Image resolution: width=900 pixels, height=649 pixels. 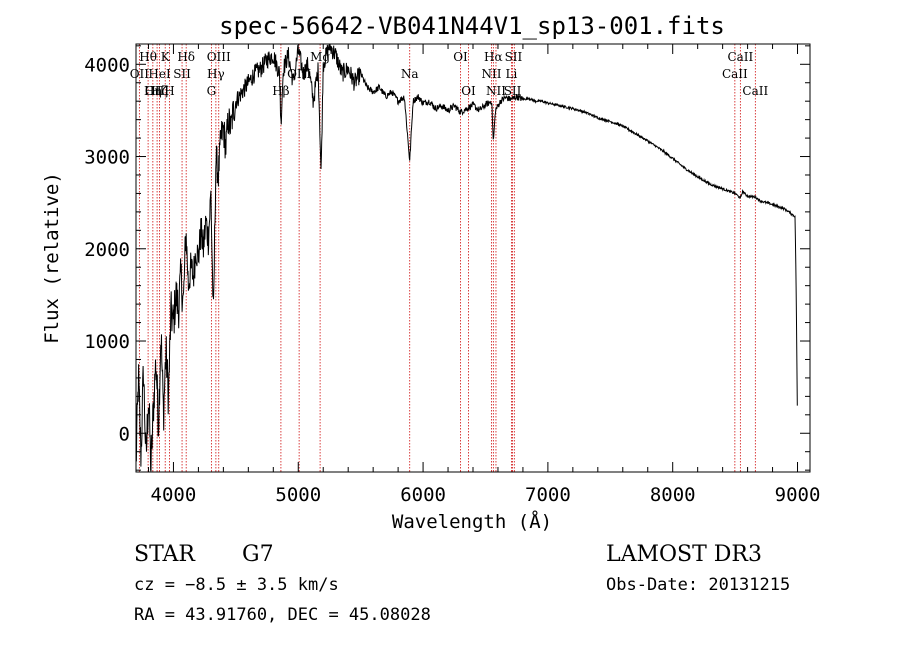 I want to click on chart-title: spec-56642-VB041N44V1_sp13-001.fits, so click(x=472, y=26).